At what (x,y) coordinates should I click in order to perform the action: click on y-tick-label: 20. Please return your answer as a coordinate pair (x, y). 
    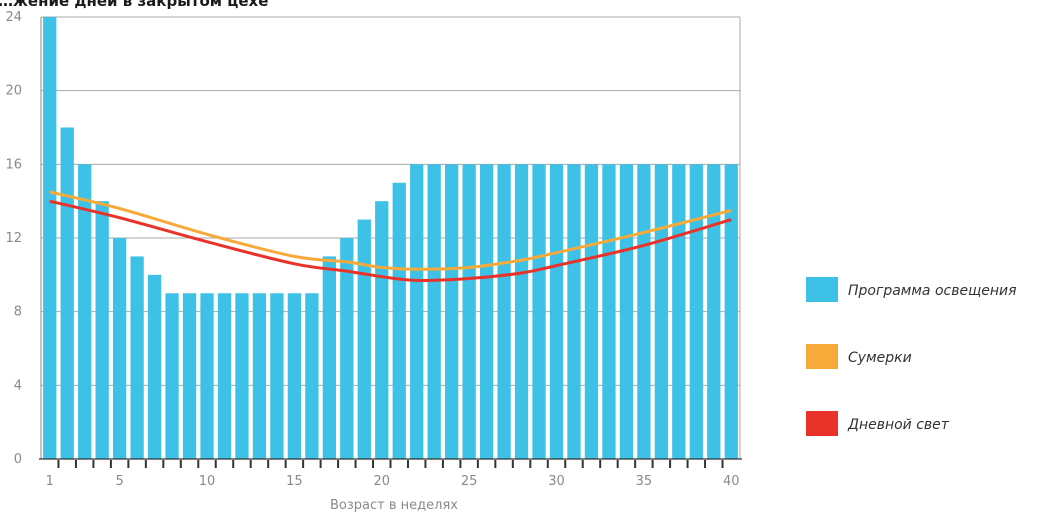
    Looking at the image, I should click on (13, 91).